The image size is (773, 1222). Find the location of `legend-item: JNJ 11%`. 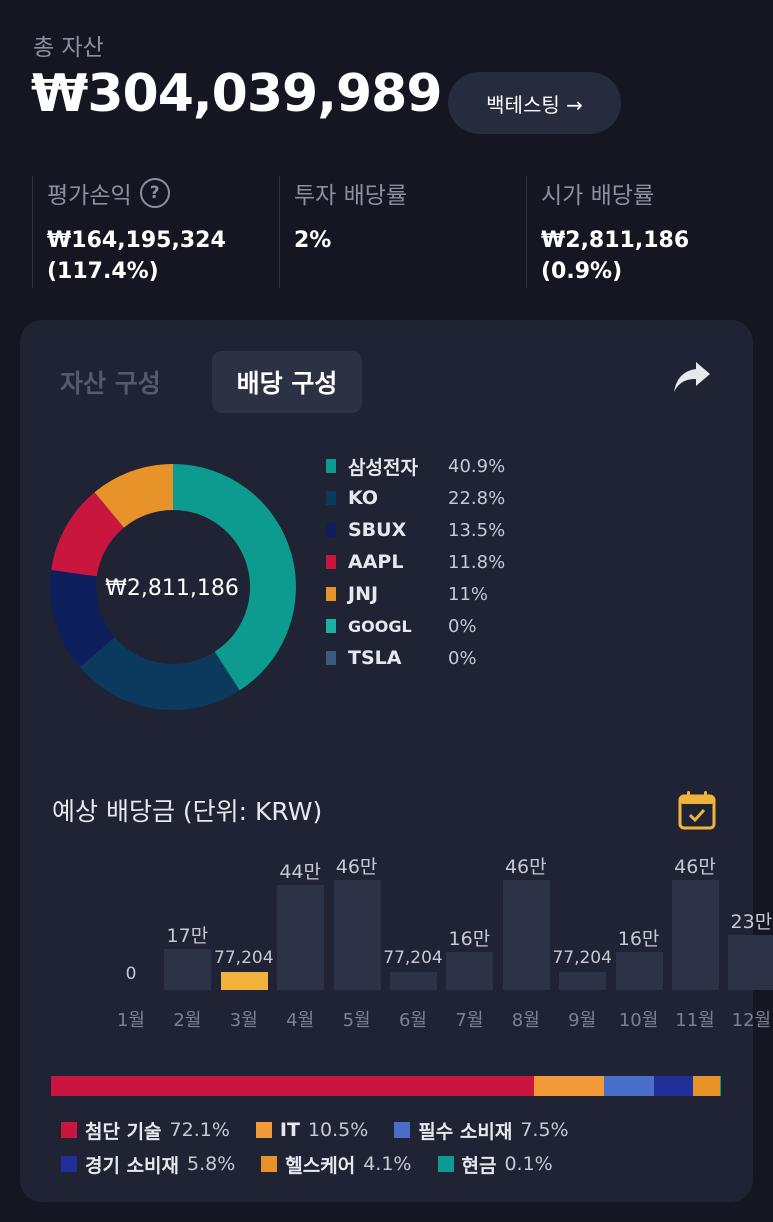

legend-item: JNJ 11% is located at coordinates (415, 594).